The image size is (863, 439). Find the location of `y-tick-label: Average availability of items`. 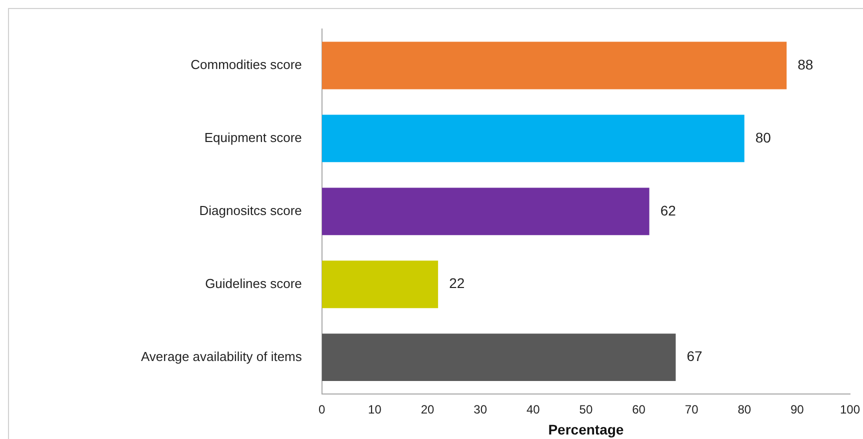

y-tick-label: Average availability of items is located at coordinates (221, 356).